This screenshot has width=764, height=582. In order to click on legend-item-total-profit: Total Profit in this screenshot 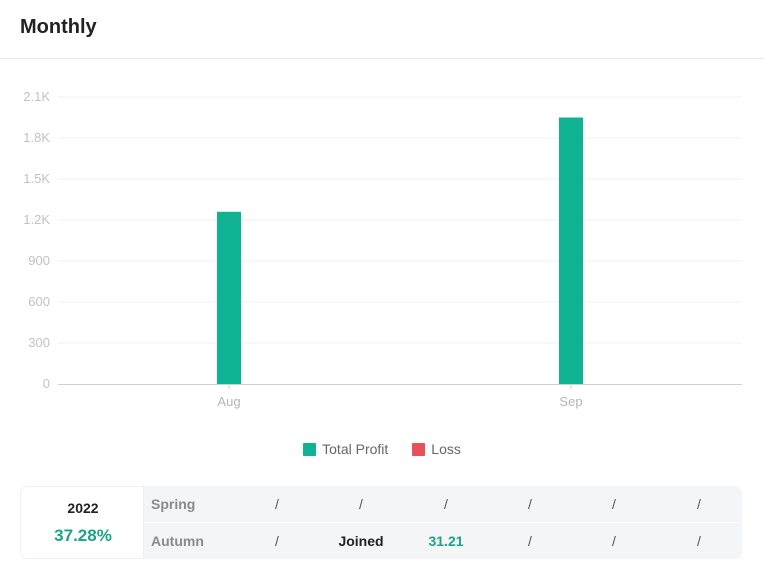, I will do `click(345, 449)`.